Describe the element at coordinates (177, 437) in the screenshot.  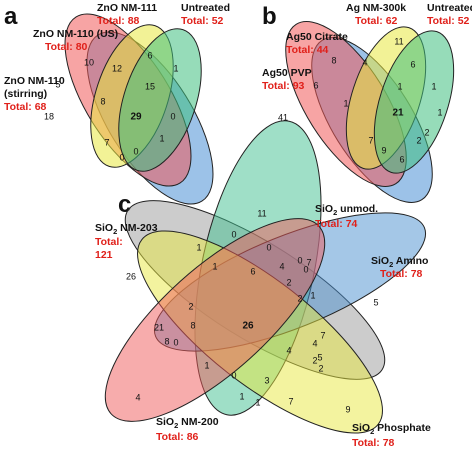
I see `set-c5-total: Total: 86` at that location.